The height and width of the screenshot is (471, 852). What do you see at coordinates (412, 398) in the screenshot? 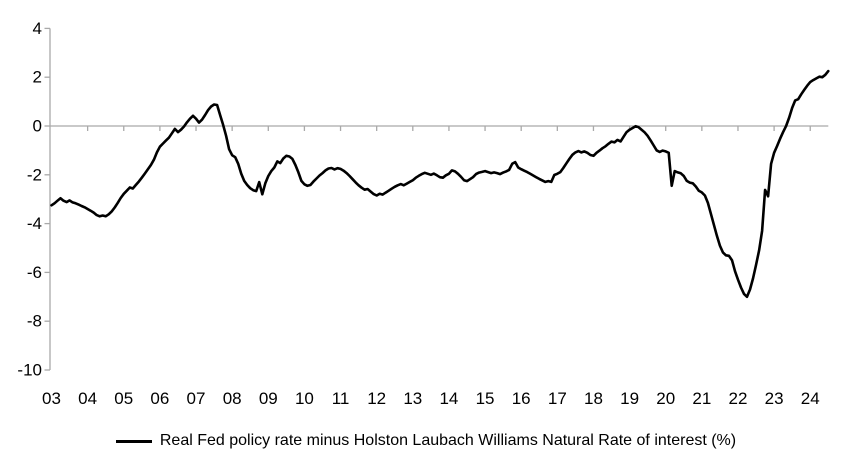
I see `x-axis-tick-label: 13` at bounding box center [412, 398].